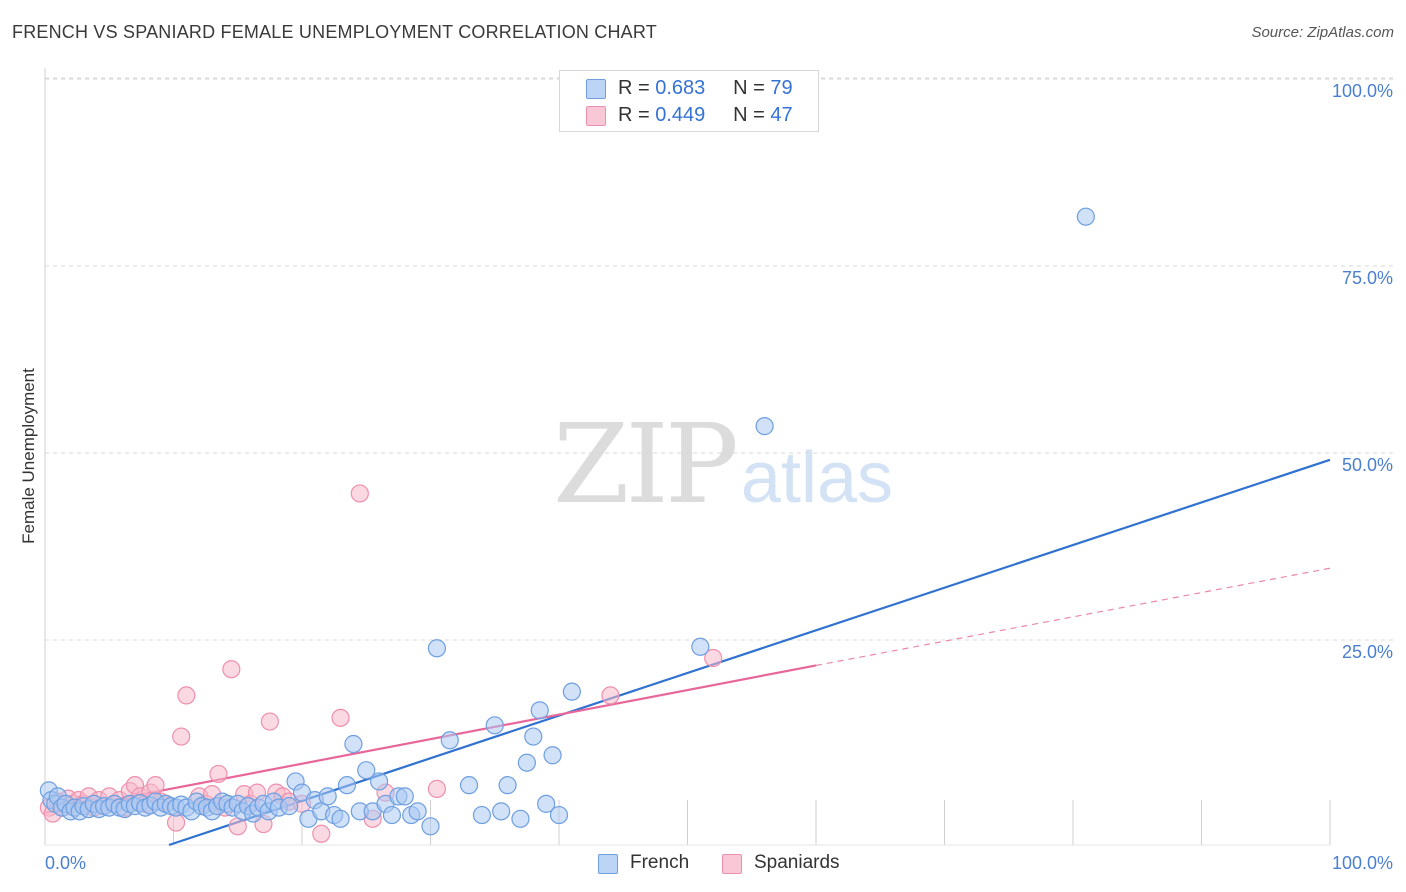 The width and height of the screenshot is (1406, 892). I want to click on y-tick-label: 75.0%, so click(1367, 278).